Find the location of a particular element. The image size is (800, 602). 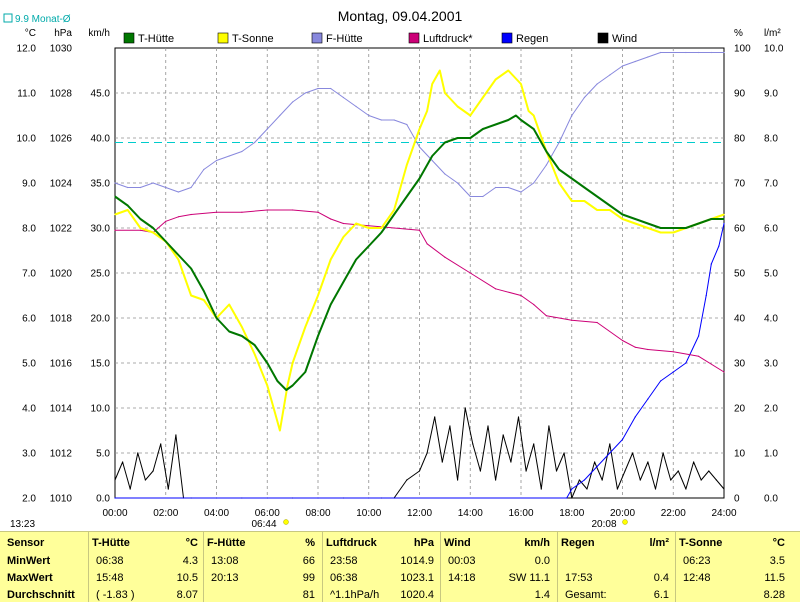

stats-row-label: MaxWert is located at coordinates (30, 578).